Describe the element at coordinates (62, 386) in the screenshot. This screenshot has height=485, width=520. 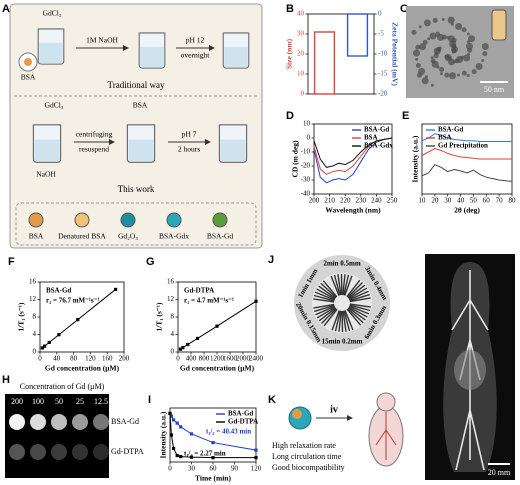
I see `phantom-title: Concentration of Gd (μM)` at that location.